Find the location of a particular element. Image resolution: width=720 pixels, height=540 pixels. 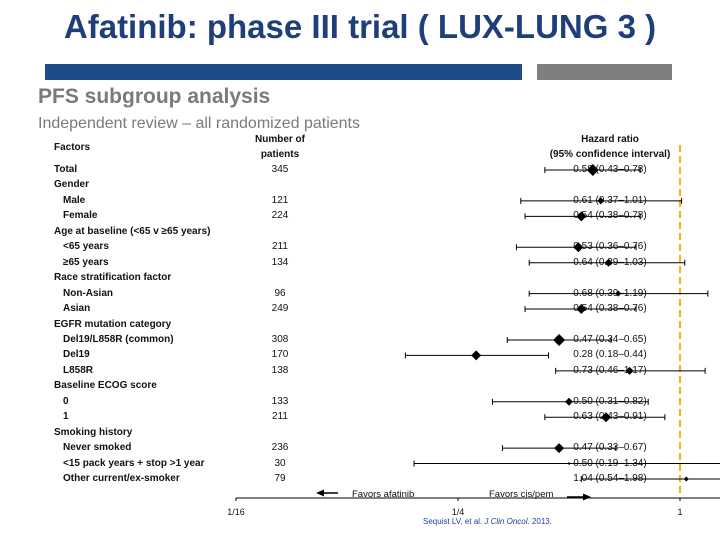

hazard-ratio-value: 0.68 (0.39–1.19) is located at coordinates (610, 293).